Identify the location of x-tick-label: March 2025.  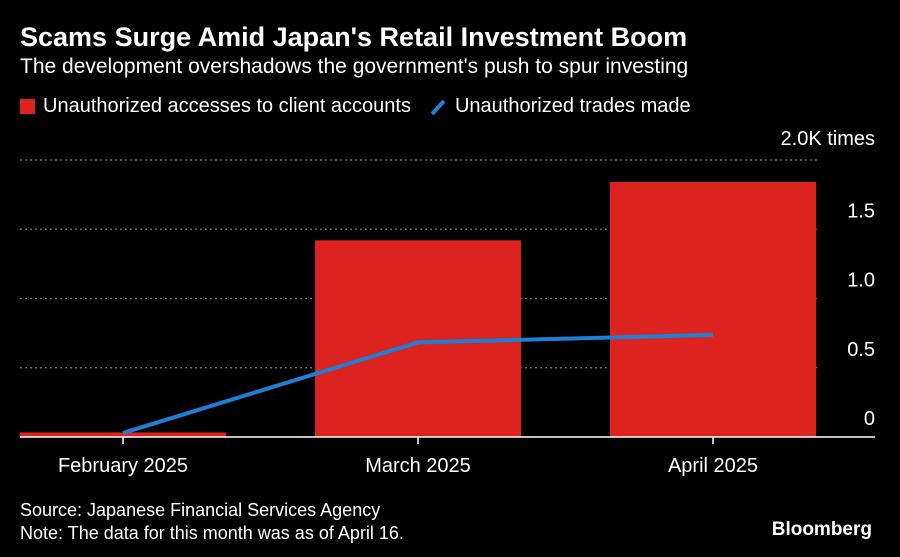
(418, 466).